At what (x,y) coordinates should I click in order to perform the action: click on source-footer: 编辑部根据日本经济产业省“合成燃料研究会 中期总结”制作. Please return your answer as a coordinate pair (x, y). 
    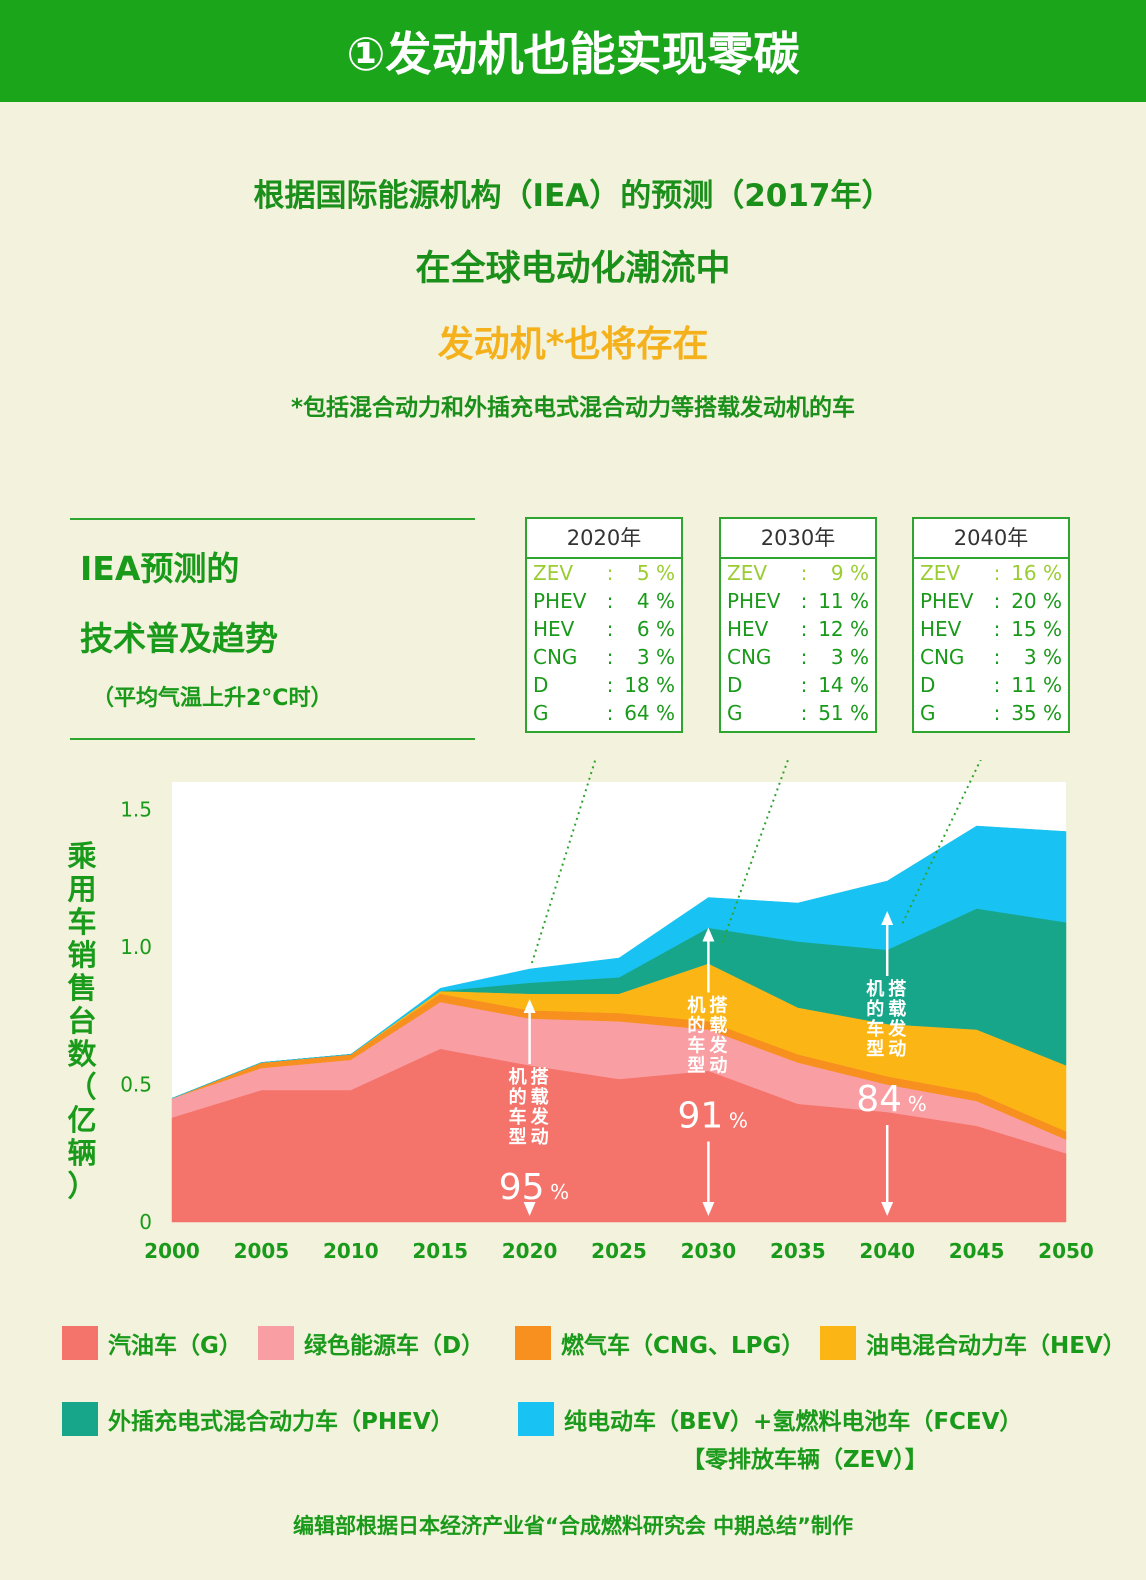
    Looking at the image, I should click on (573, 1526).